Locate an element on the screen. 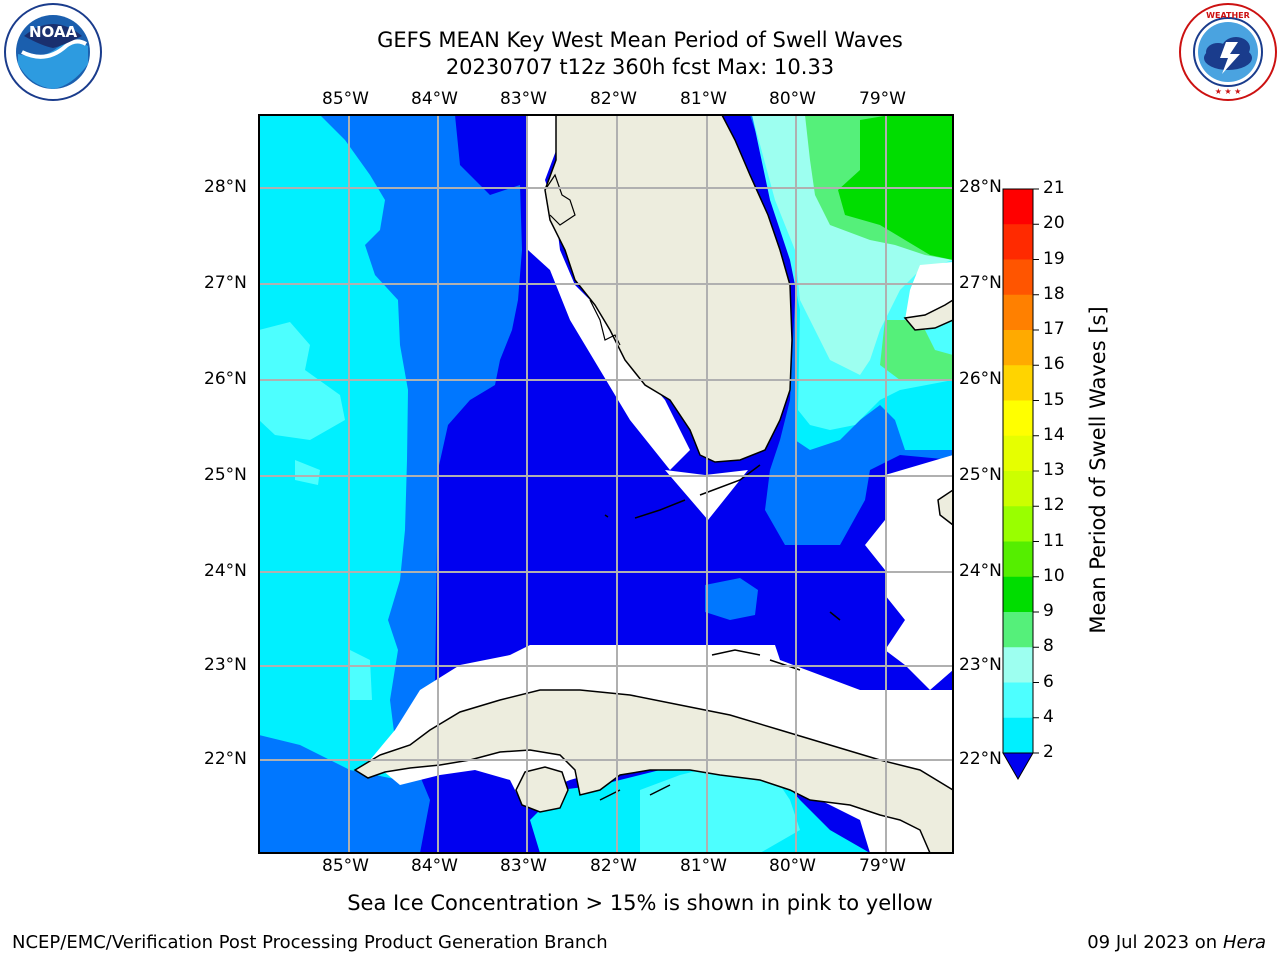 This screenshot has width=1280, height=960. land-bahamas-grand is located at coordinates (928, 315).